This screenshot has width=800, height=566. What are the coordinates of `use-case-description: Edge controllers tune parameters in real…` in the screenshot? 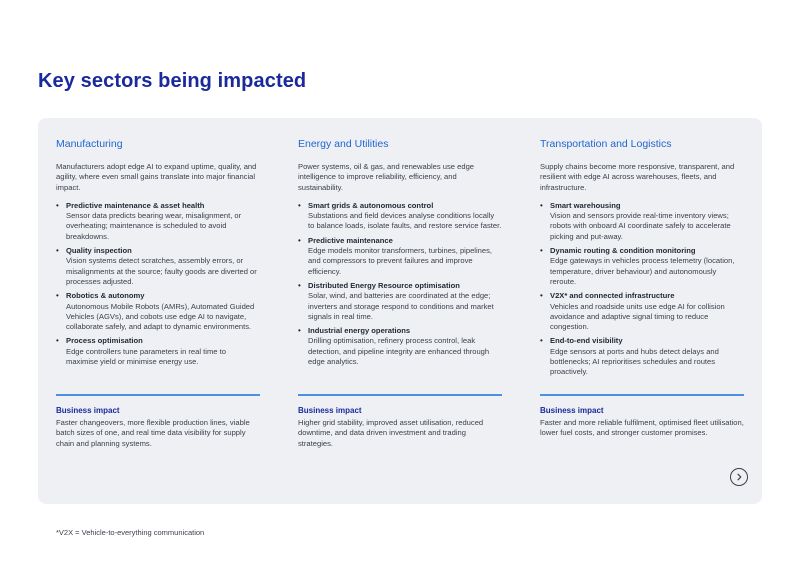 It's located at (146, 356).